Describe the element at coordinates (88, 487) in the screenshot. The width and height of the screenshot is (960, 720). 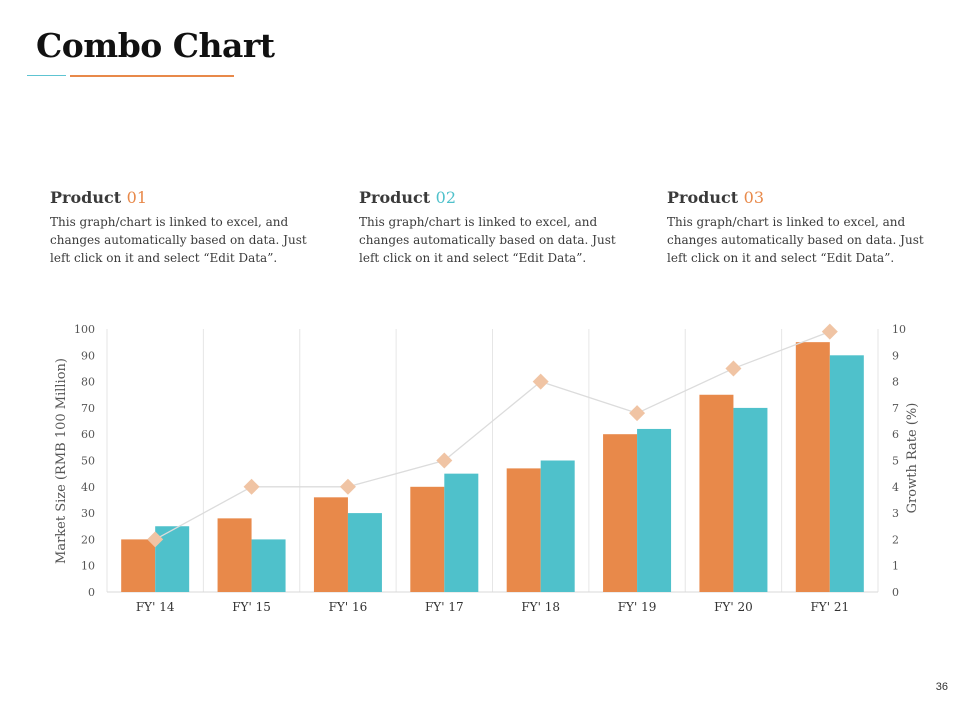
I see `y-tick-label: 40` at that location.